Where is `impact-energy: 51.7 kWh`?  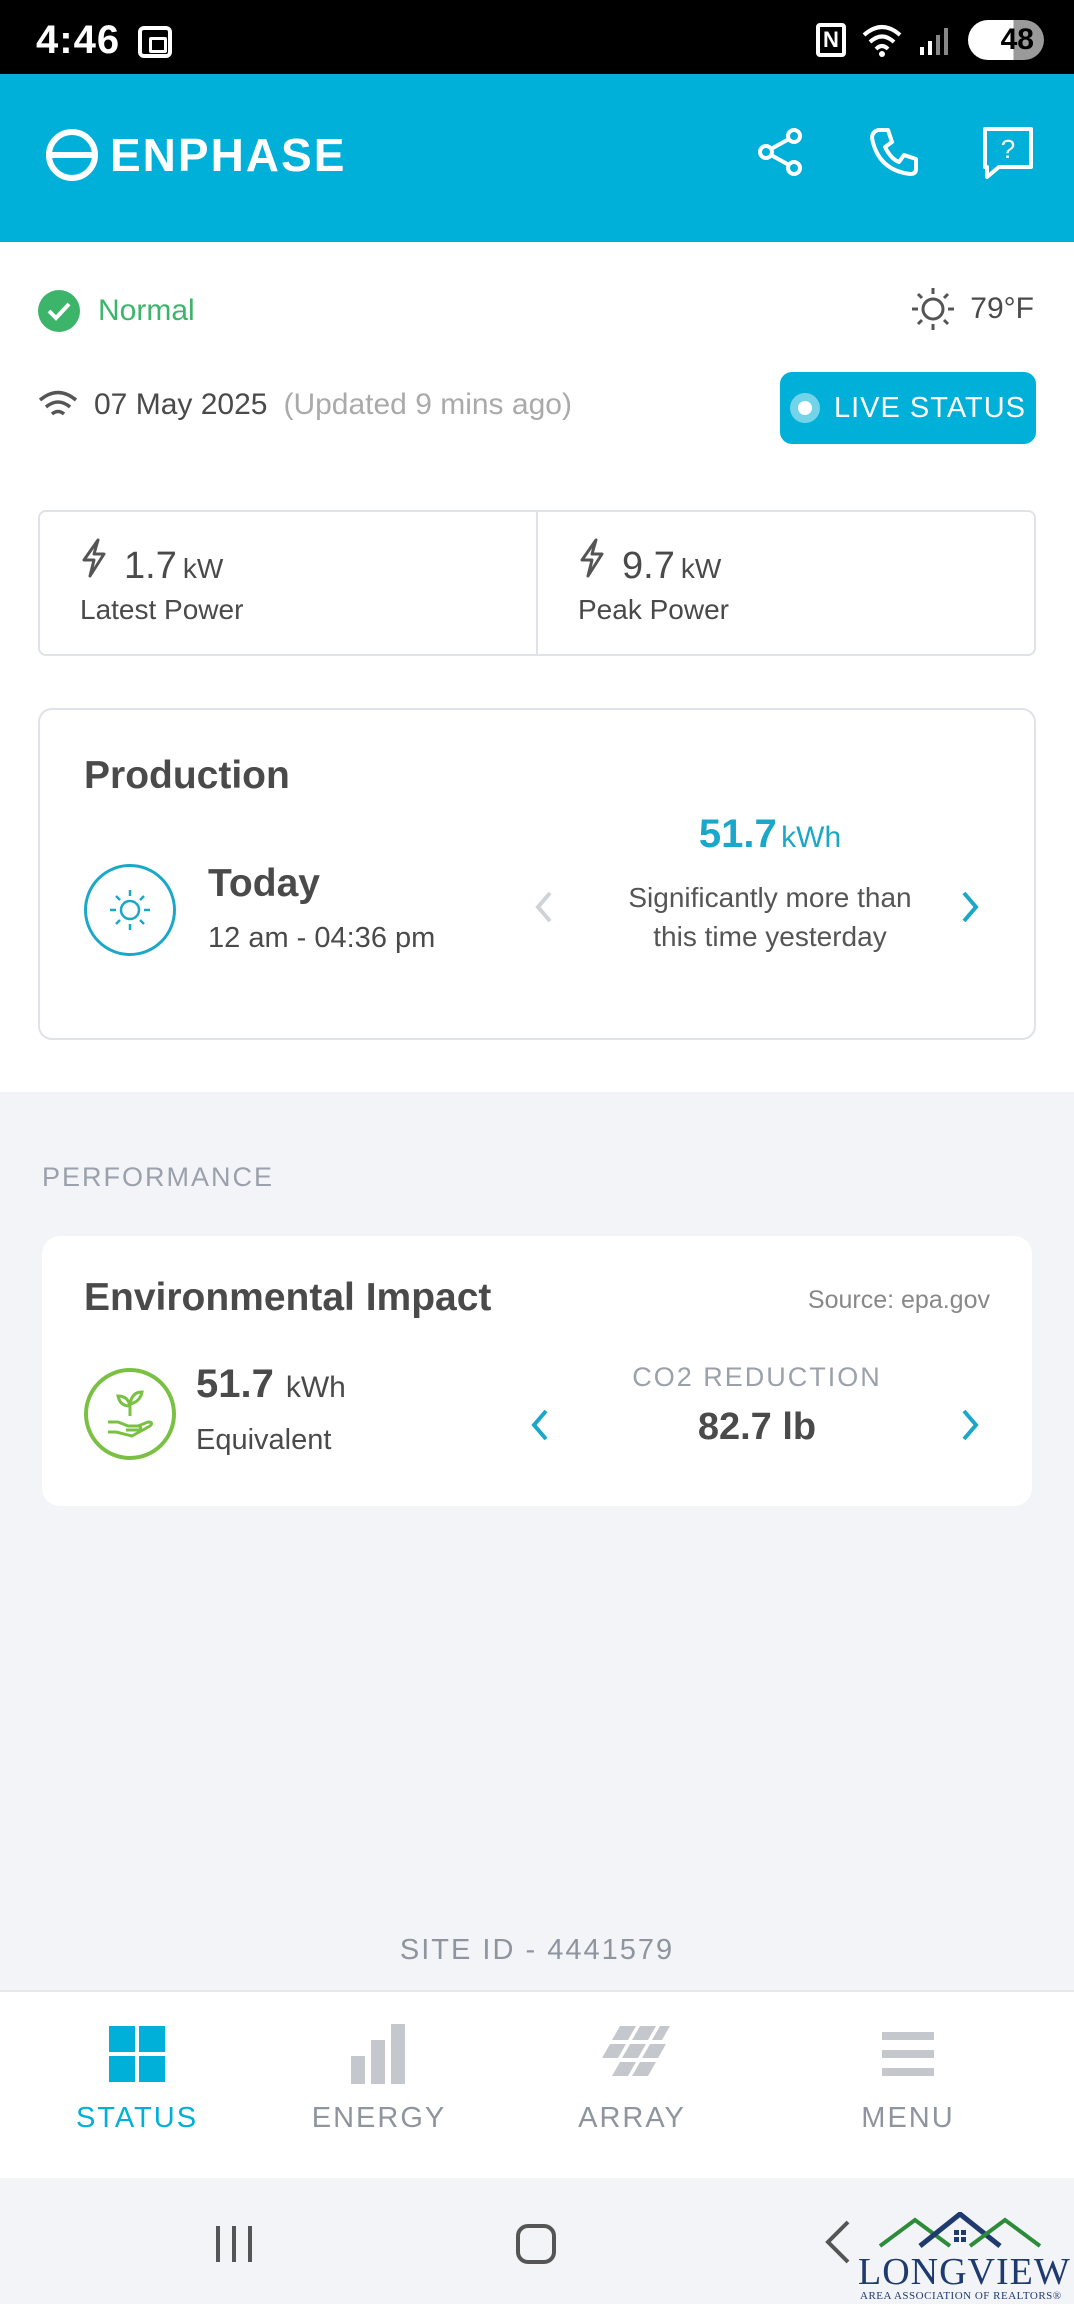
impact-energy: 51.7 kWh is located at coordinates (271, 1384).